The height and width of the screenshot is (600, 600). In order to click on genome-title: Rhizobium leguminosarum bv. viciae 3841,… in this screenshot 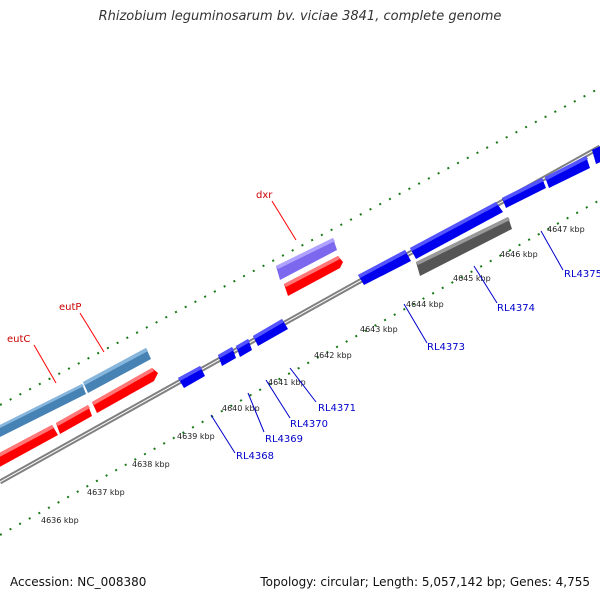, I will do `click(300, 16)`.